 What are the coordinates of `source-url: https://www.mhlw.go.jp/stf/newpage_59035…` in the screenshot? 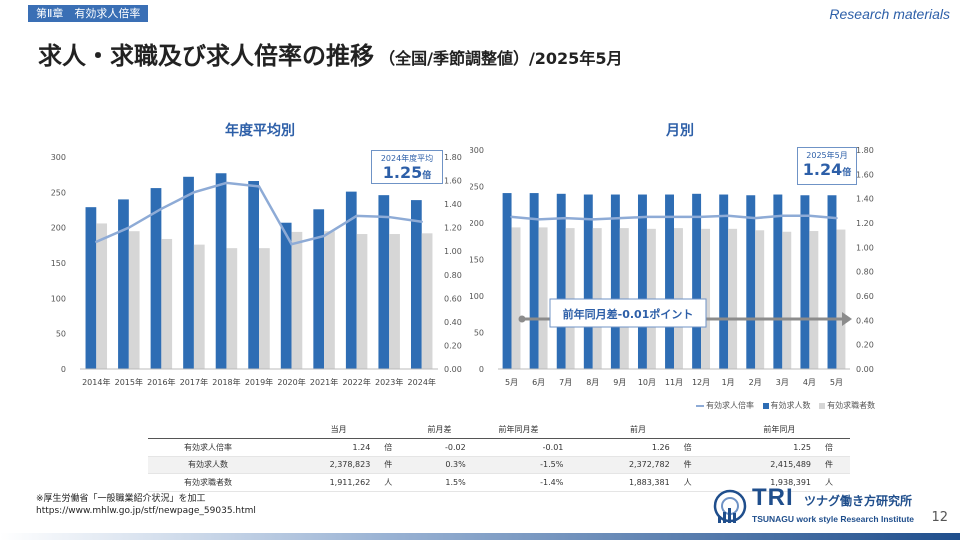 It's located at (146, 511).